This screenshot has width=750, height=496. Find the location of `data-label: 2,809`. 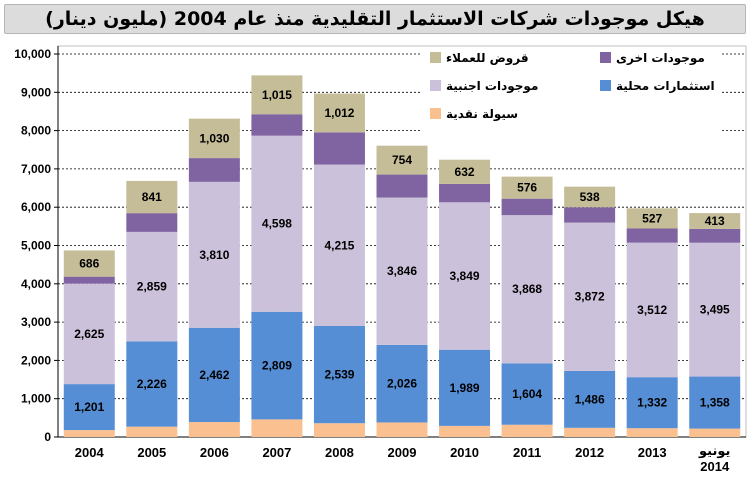

data-label: 2,809 is located at coordinates (277, 366).